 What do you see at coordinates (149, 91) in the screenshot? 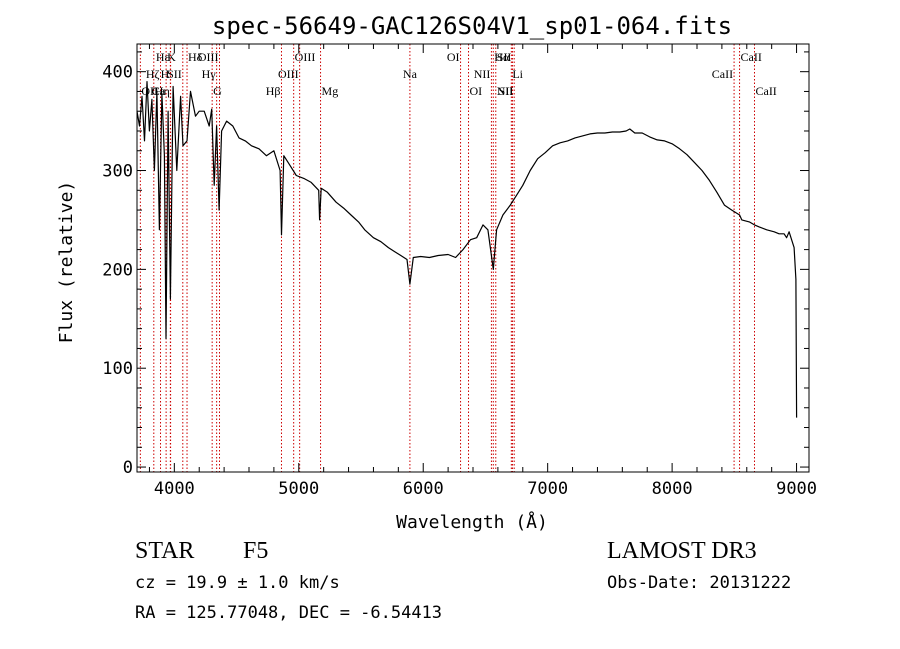
I see `line-label: OII` at bounding box center [149, 91].